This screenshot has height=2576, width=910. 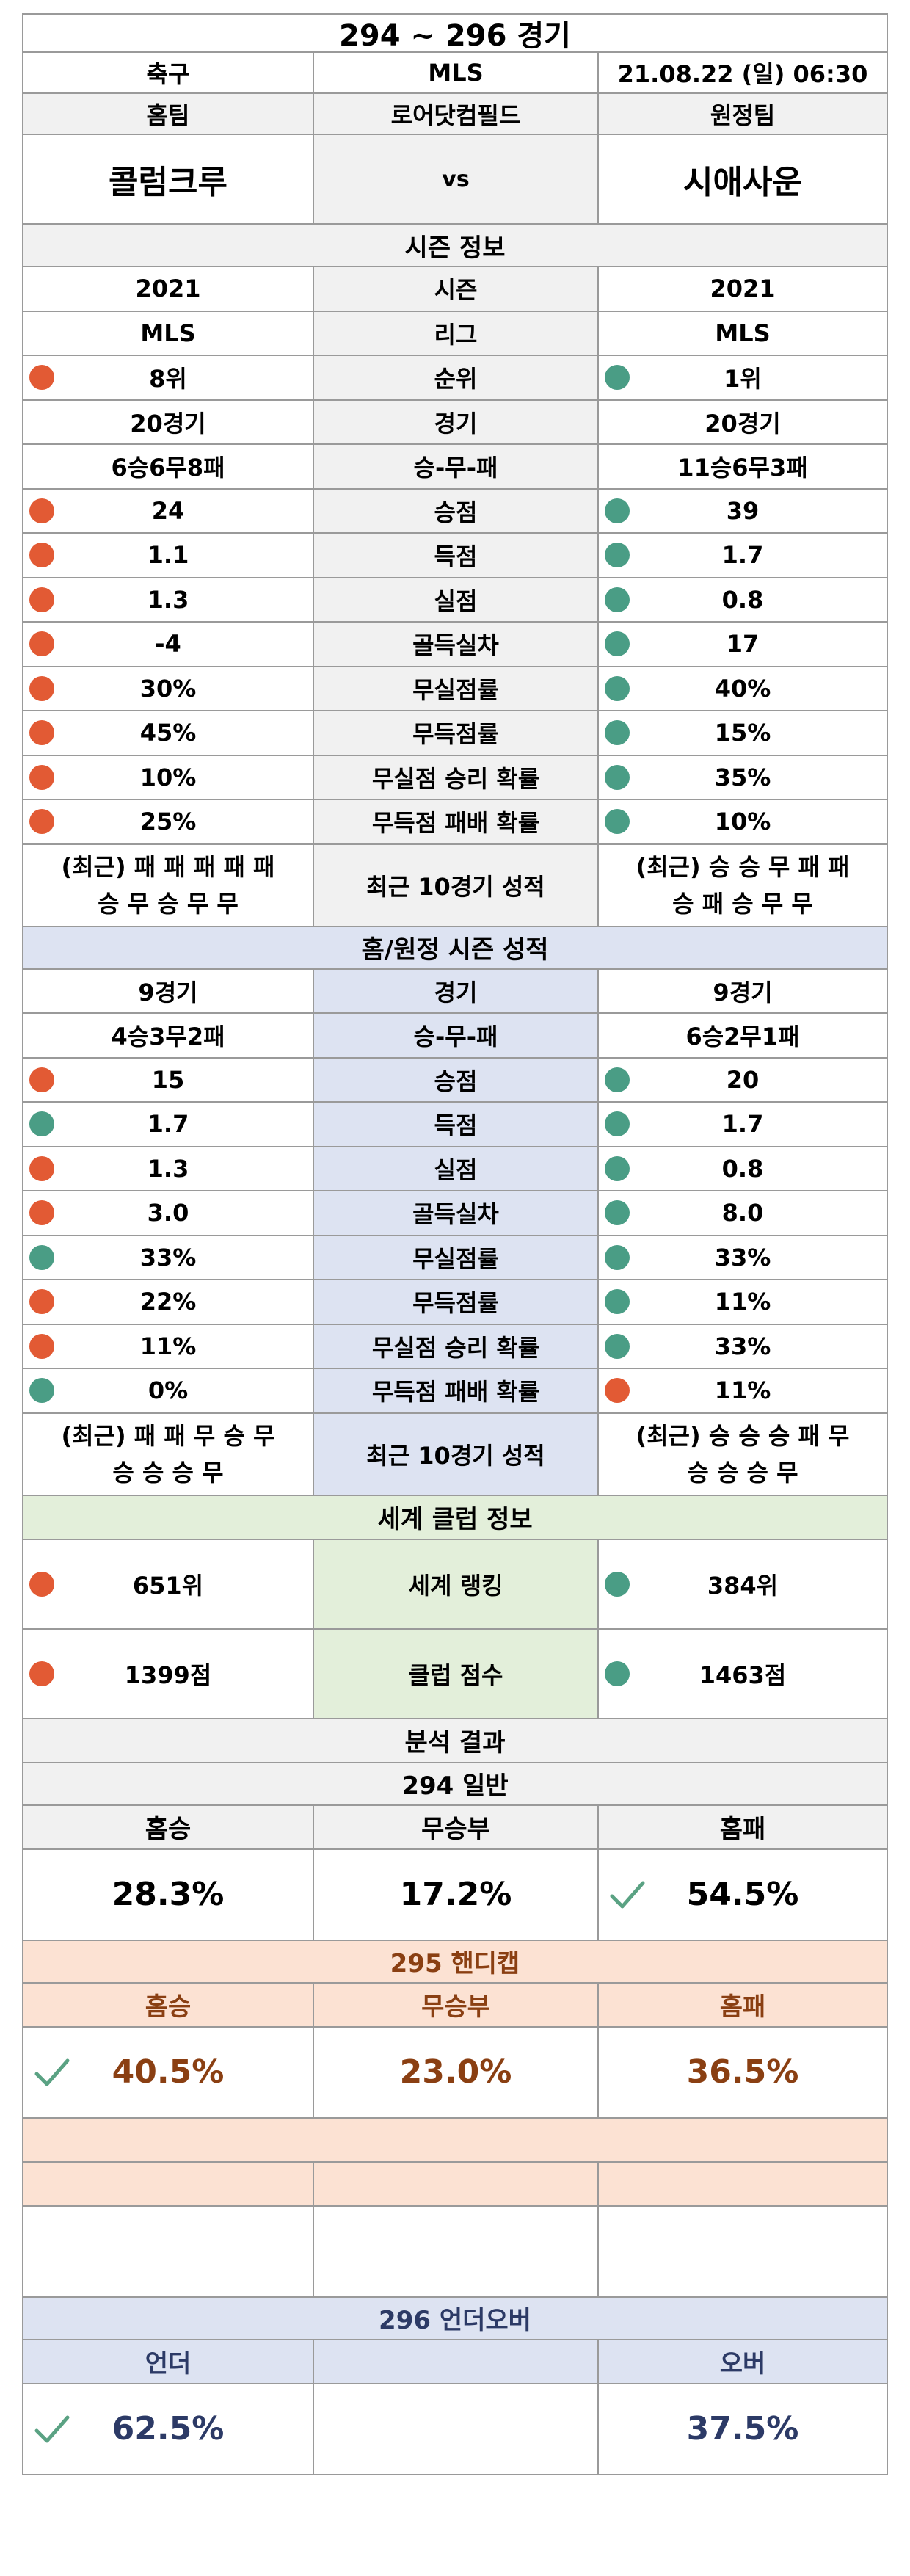 What do you see at coordinates (743, 2362) in the screenshot?
I see `underover-outcome-label: 오버` at bounding box center [743, 2362].